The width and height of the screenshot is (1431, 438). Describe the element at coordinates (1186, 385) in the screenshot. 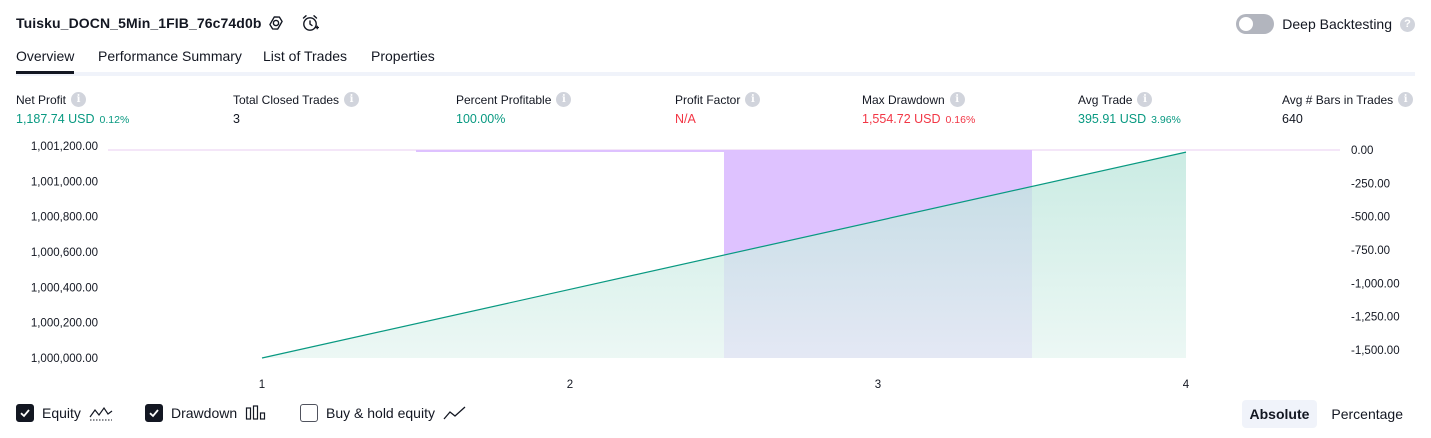

I see `x-axis-tick: 4` at that location.